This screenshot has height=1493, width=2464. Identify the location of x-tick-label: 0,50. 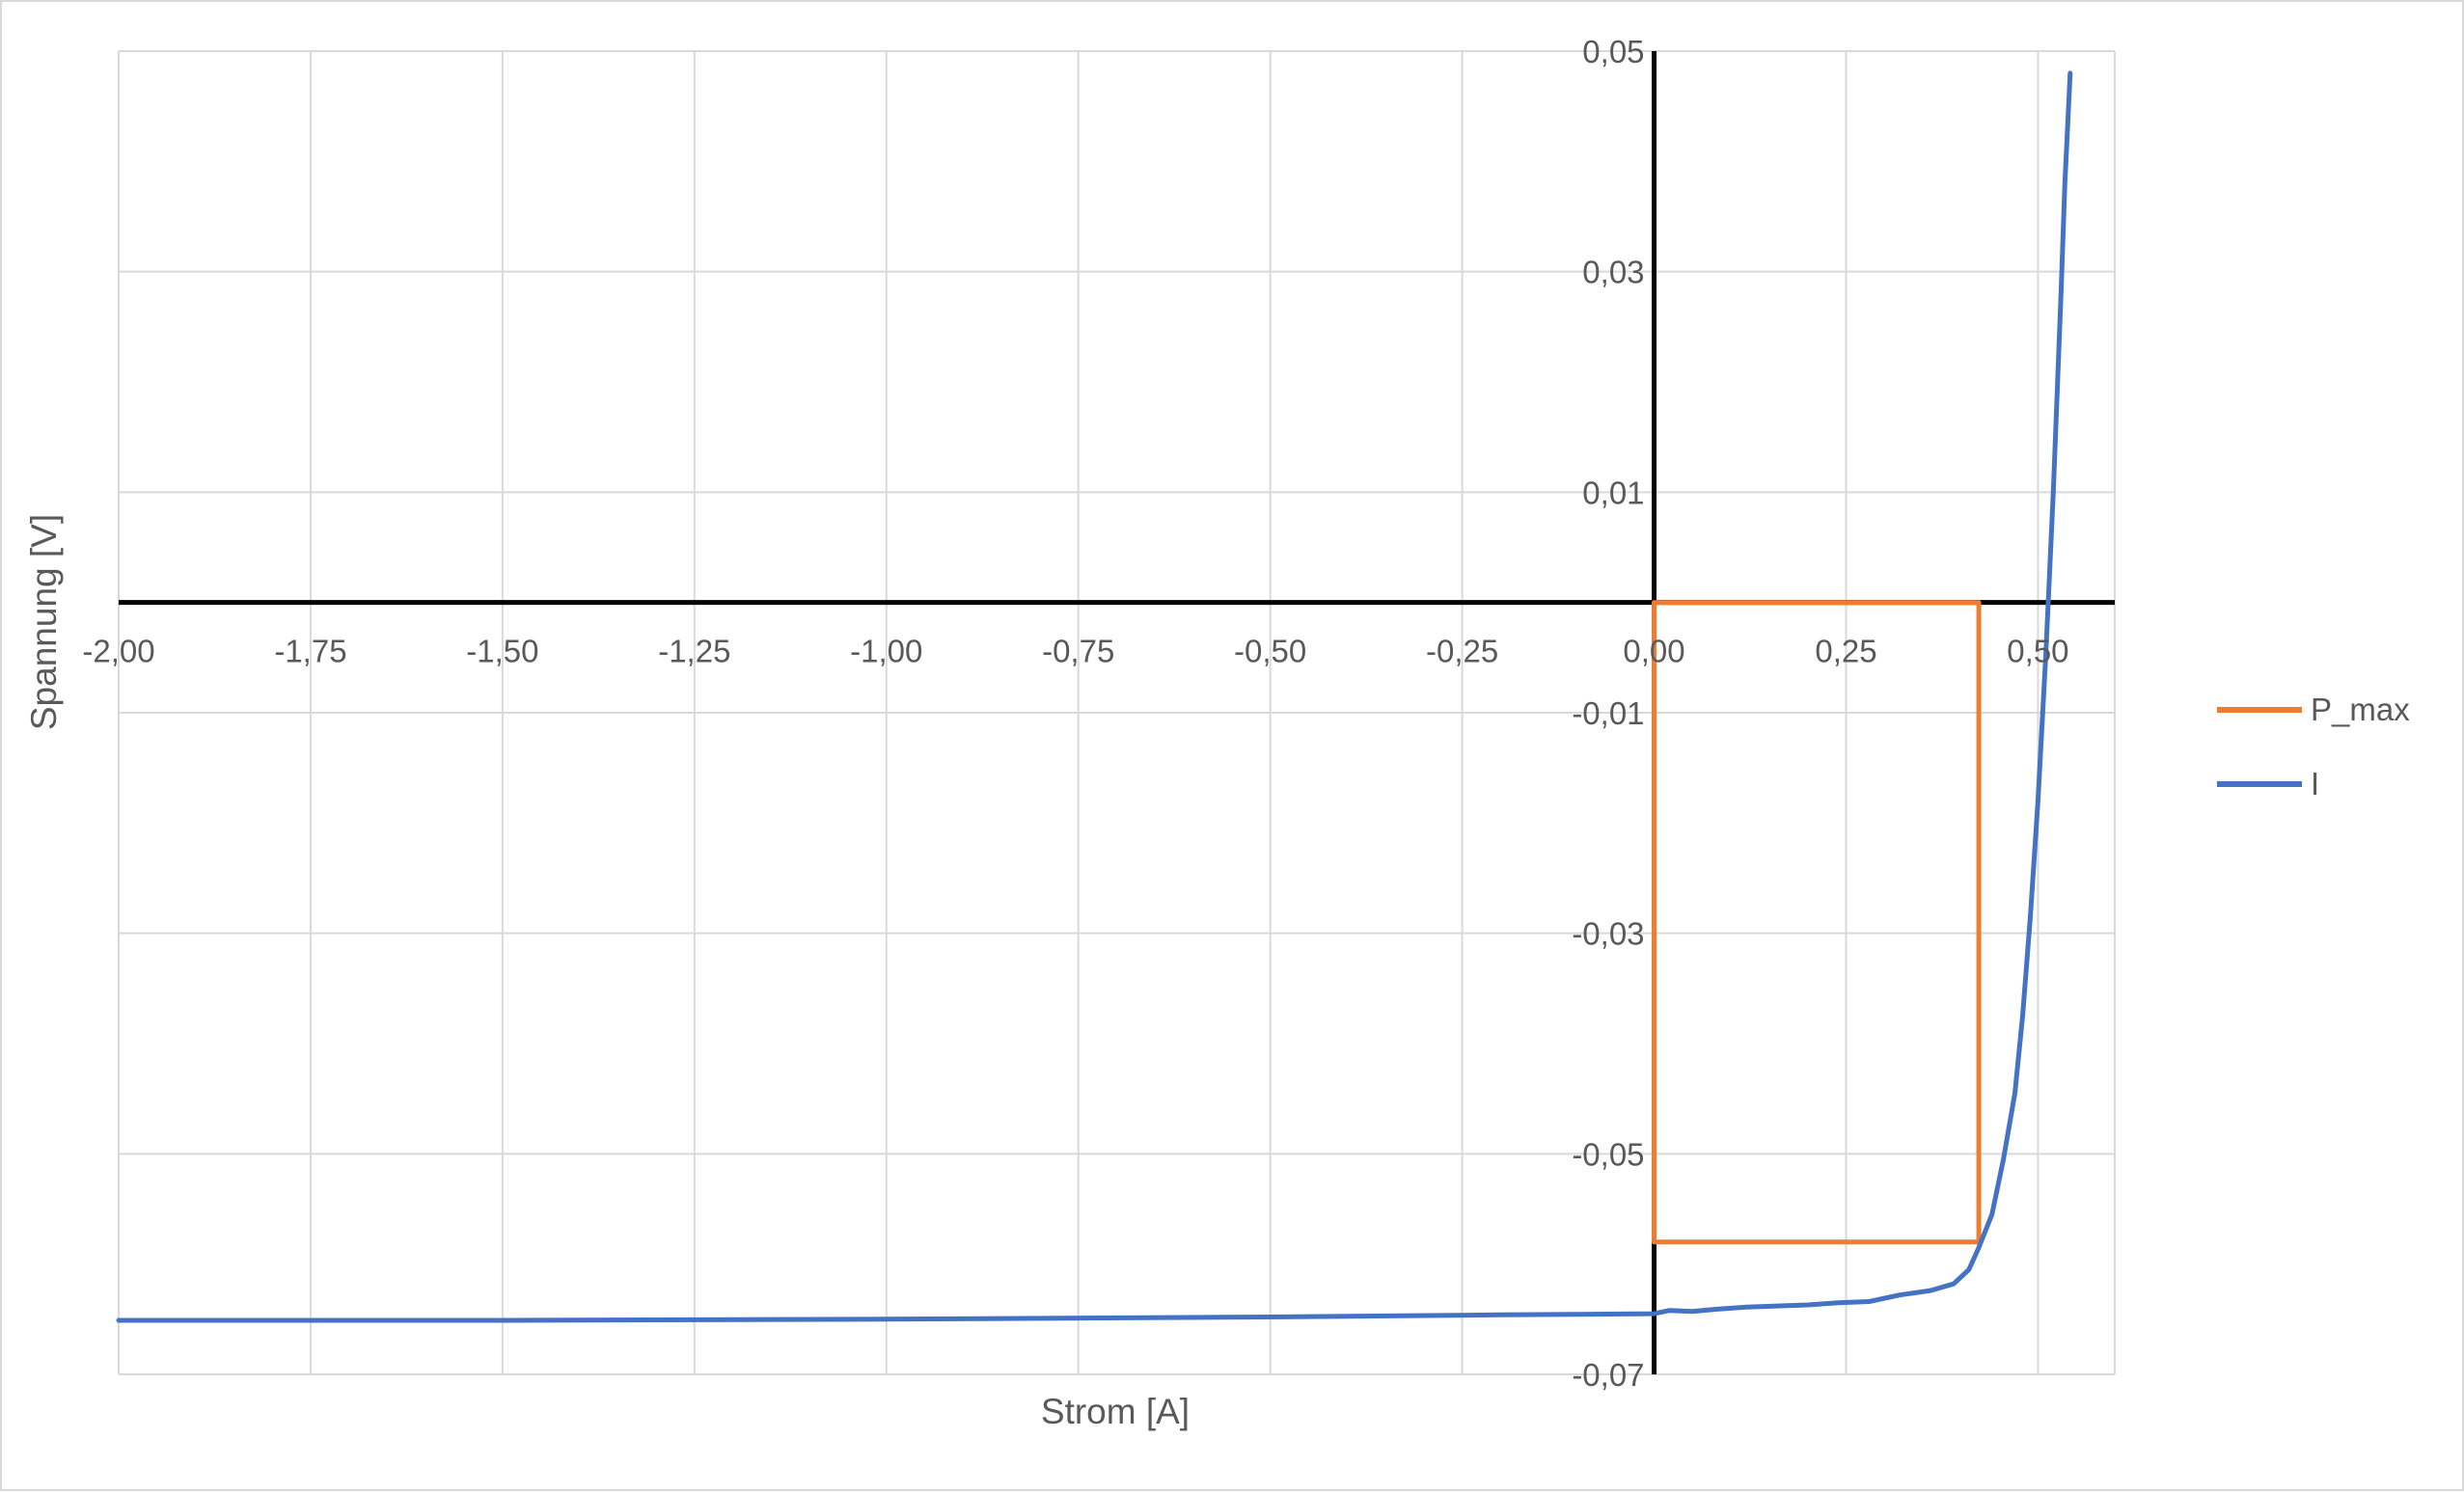
(2038, 652).